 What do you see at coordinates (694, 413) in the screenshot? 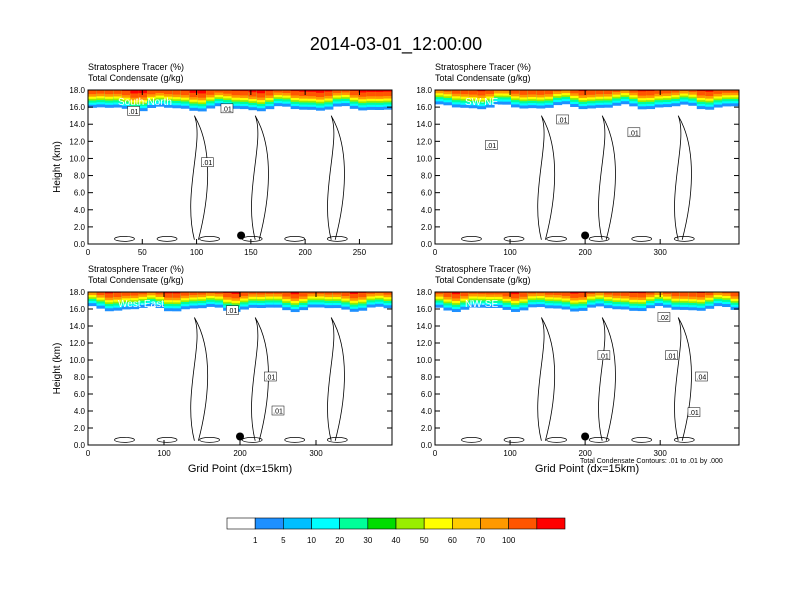
I see `contour-label-text: .01` at bounding box center [694, 413].